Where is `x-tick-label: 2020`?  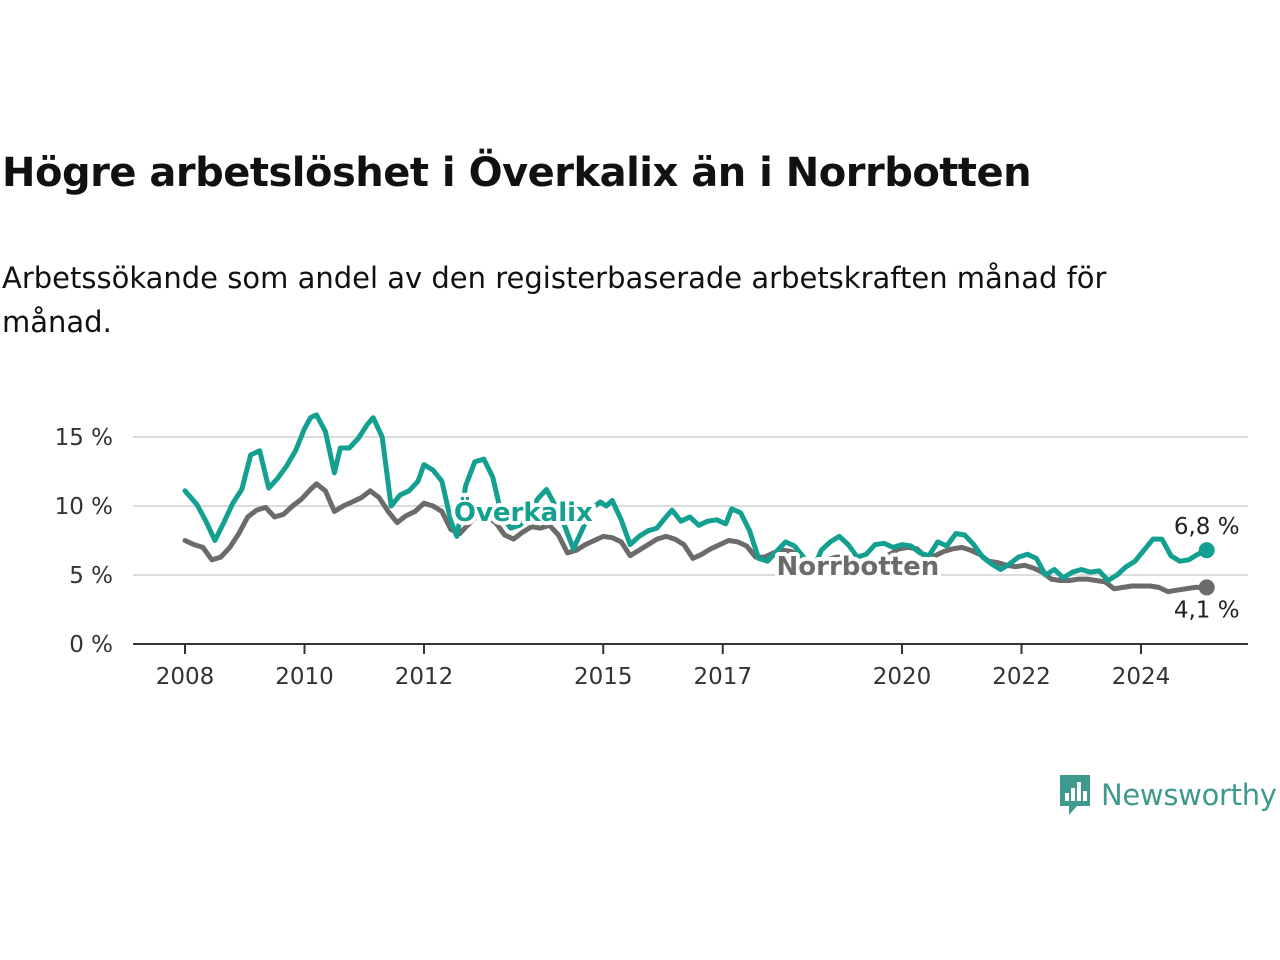 x-tick-label: 2020 is located at coordinates (902, 677).